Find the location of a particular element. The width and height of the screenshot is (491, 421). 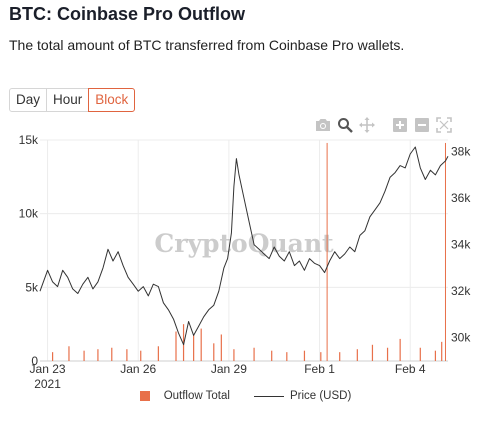

legend-label-outflow: Outflow Total is located at coordinates (196, 396).